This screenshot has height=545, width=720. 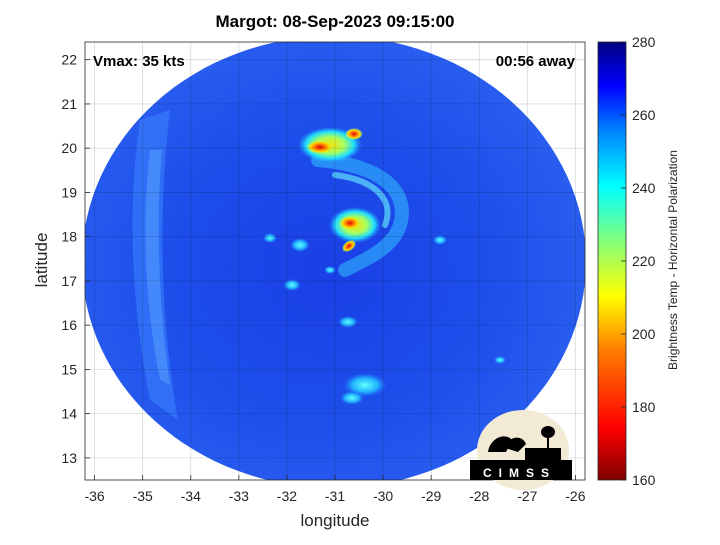 I want to click on x-axis: -36 -35 -34 -33 -32 -31 -30 -29 -28 -27 -26, so click(x=335, y=489).